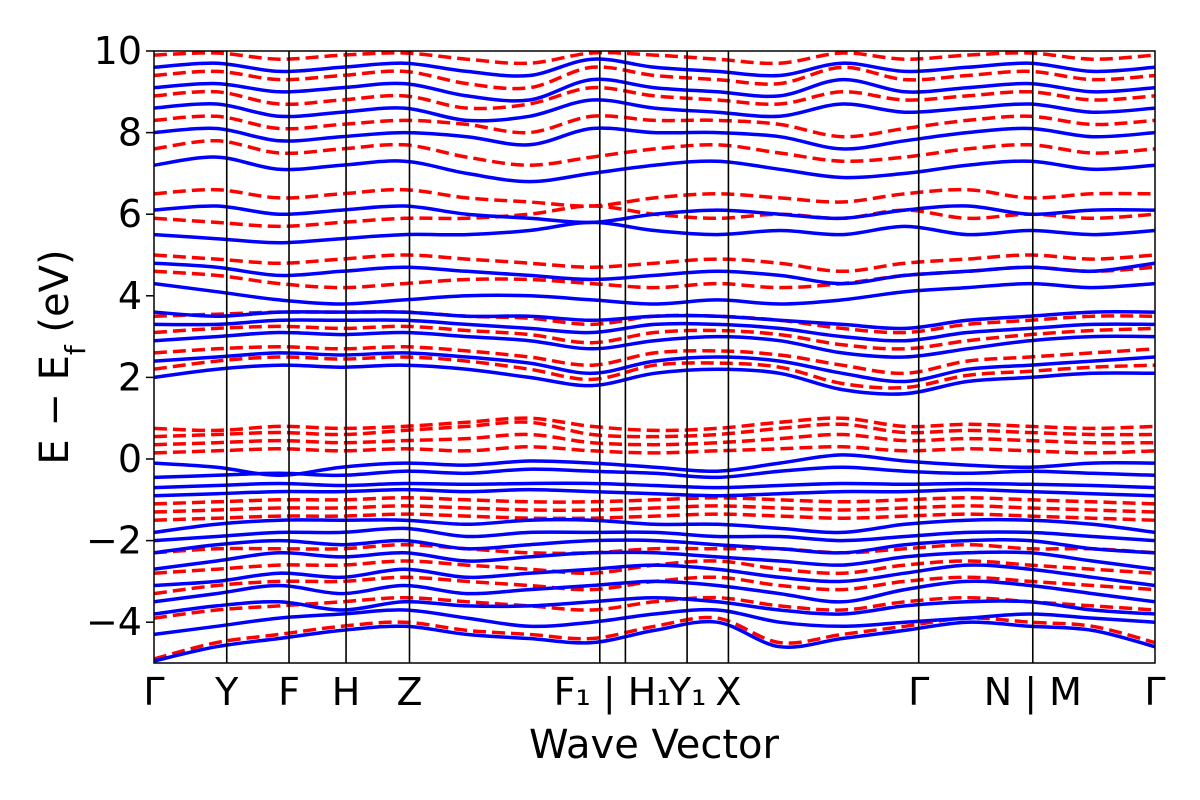 Image resolution: width=1200 pixels, height=800 pixels. What do you see at coordinates (130, 214) in the screenshot?
I see `y-tick-label: 6` at bounding box center [130, 214].